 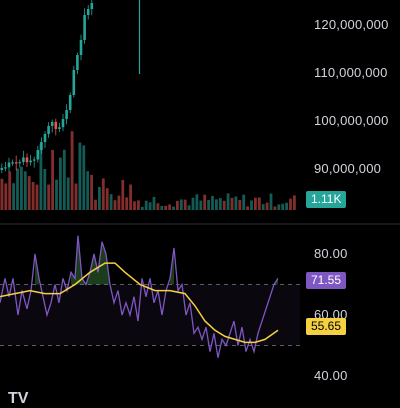 I want to click on rsi-band-fill, so click(x=150, y=315).